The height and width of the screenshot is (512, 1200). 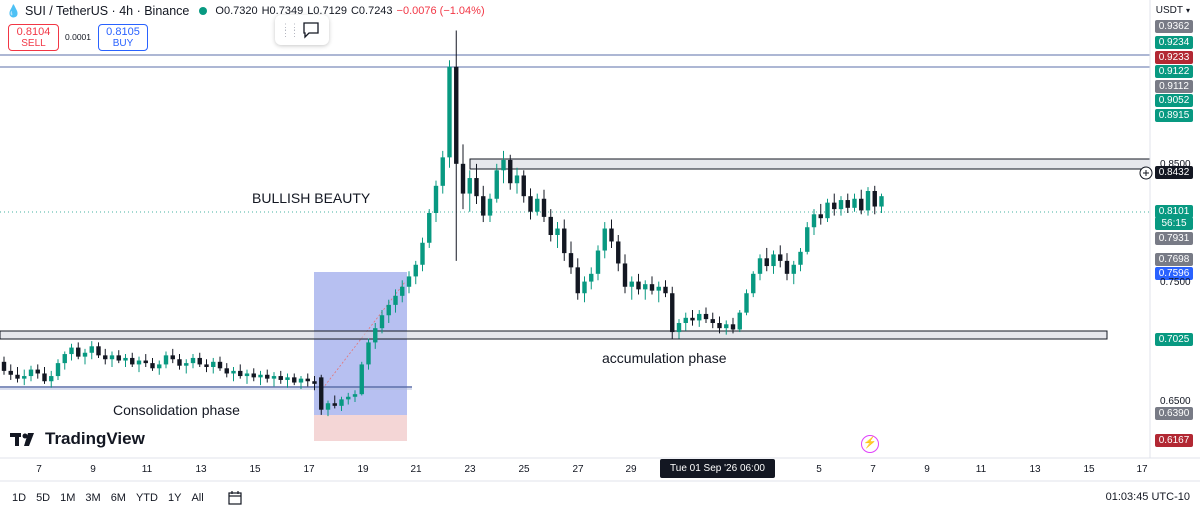 I want to click on market-open-dot-icon, so click(x=203, y=11).